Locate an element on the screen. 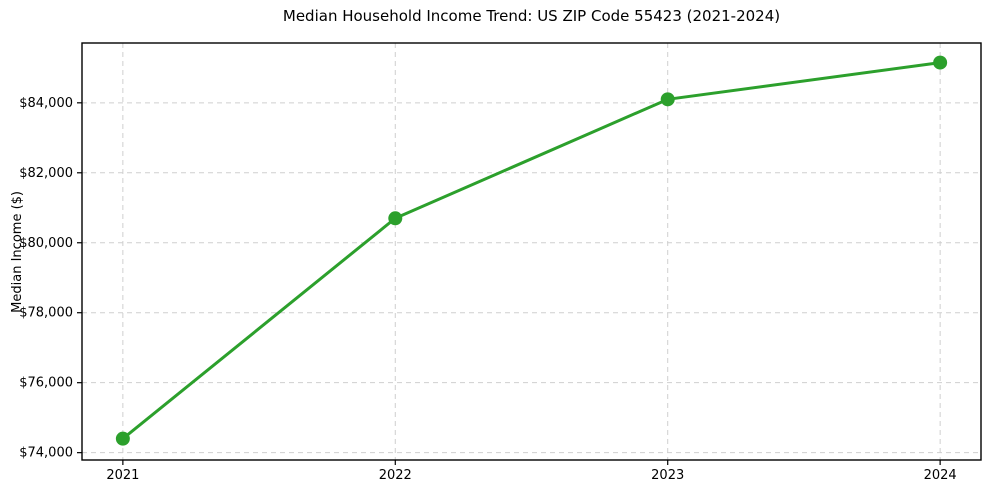  x-tick-label: 2023 is located at coordinates (667, 475).